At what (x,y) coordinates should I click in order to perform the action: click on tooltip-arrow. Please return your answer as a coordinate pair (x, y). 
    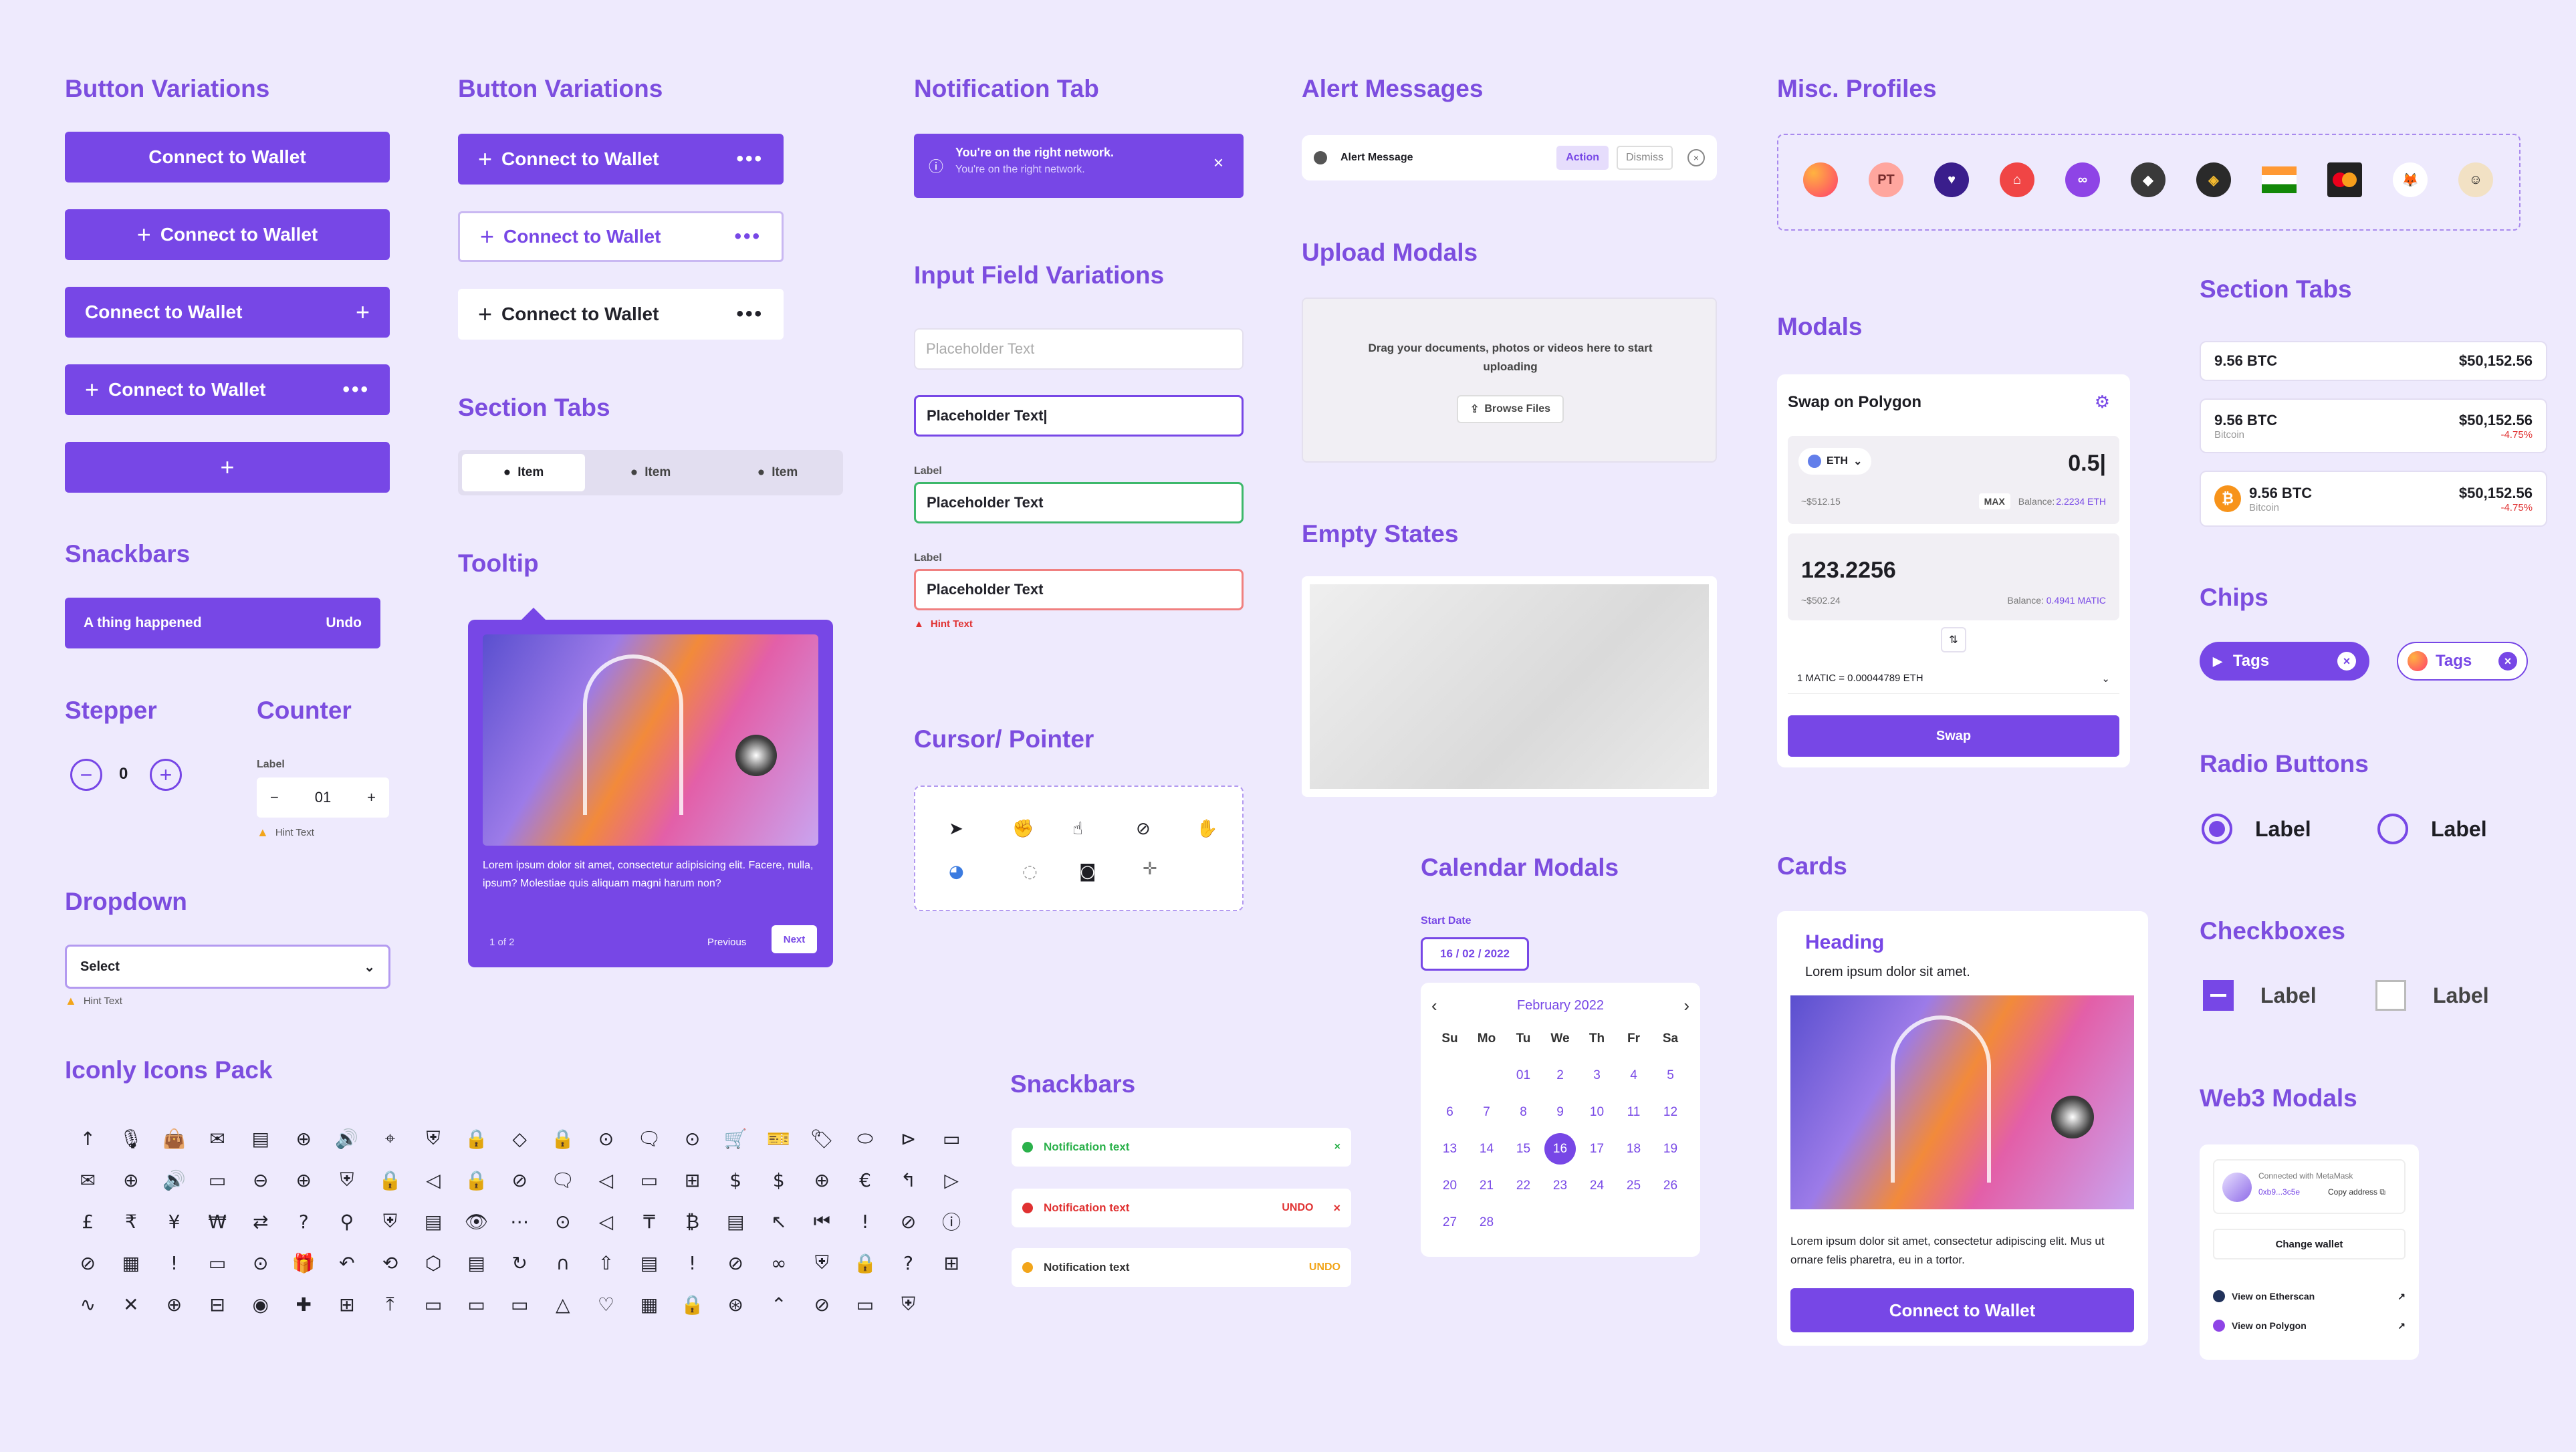
    Looking at the image, I should click on (533, 614).